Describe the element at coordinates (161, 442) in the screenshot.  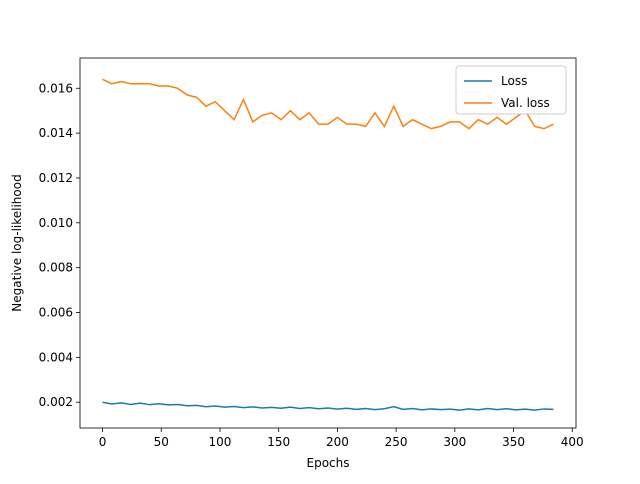
I see `x-tick-label: 50` at that location.